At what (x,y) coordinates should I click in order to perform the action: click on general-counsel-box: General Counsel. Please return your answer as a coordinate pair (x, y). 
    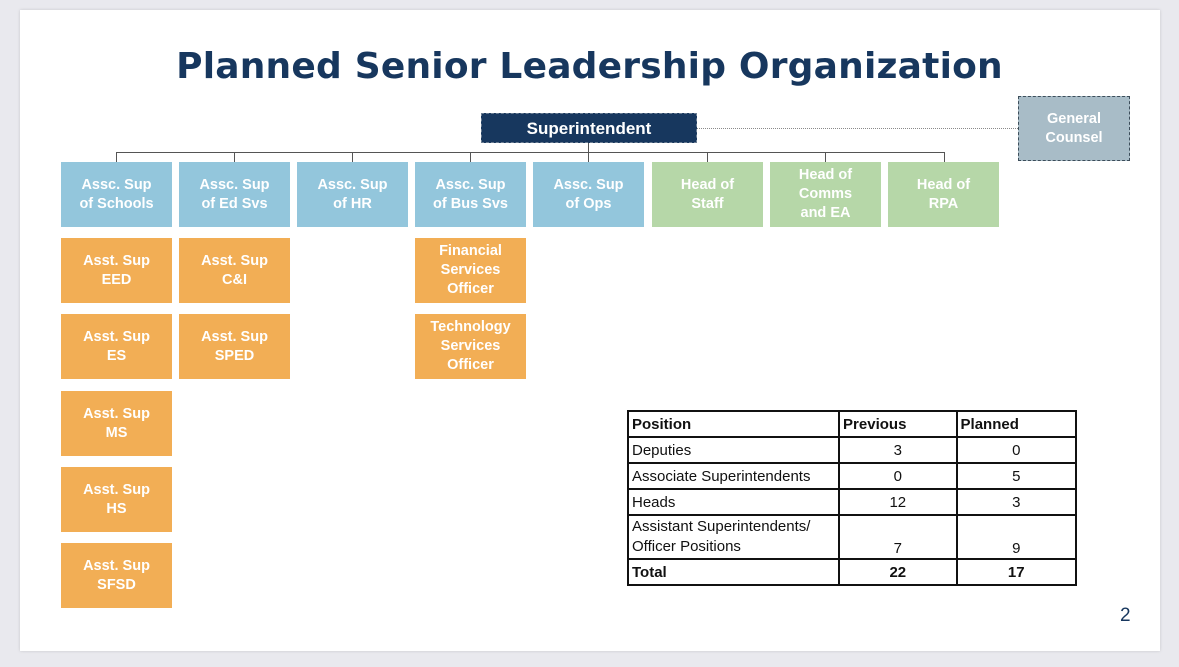
    Looking at the image, I should click on (1074, 128).